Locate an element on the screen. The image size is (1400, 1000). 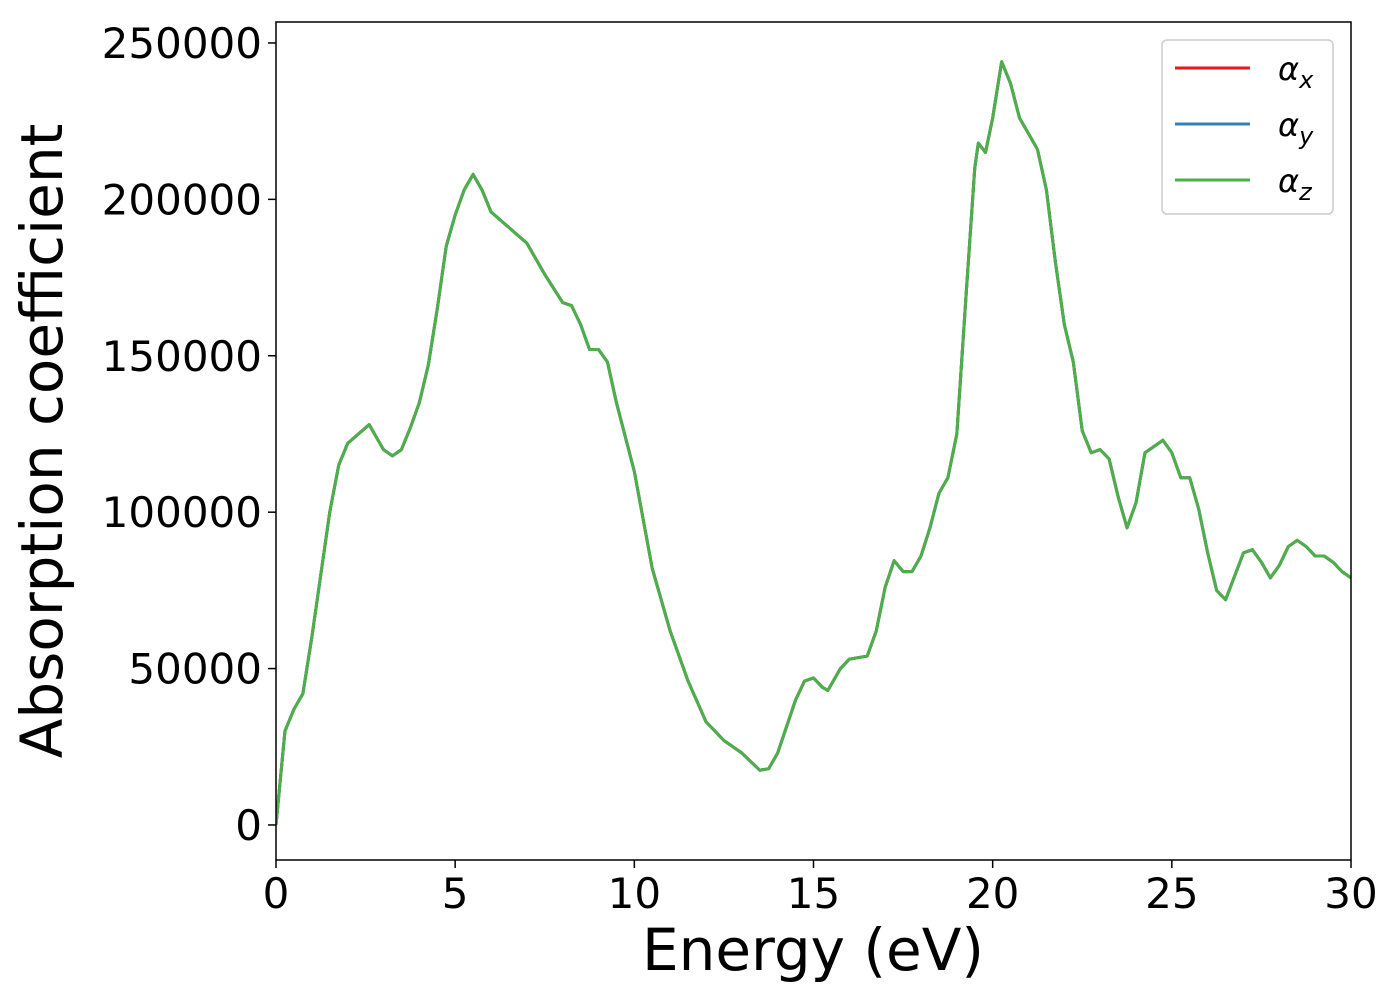
legend-label: αx is located at coordinates (1296, 72).